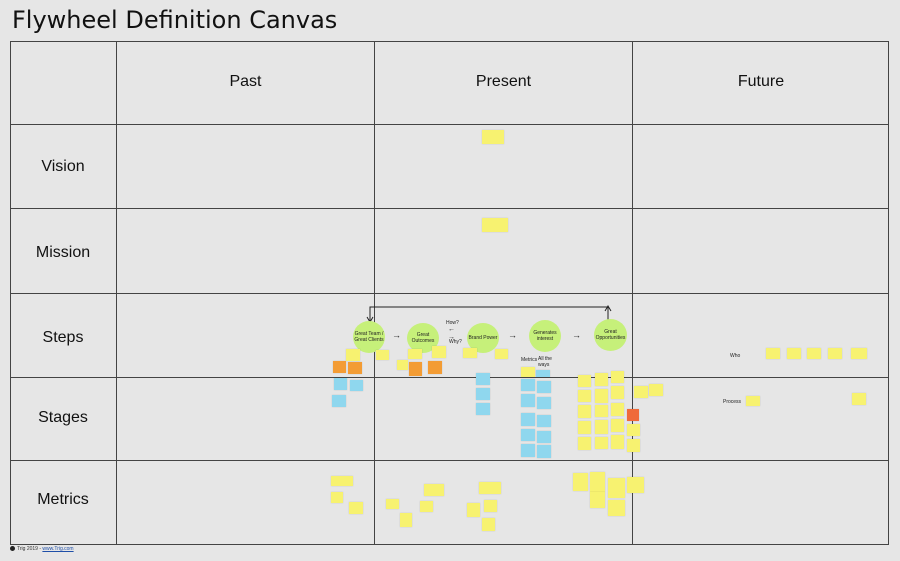  What do you see at coordinates (245, 81) in the screenshot?
I see `column-header-past: Past` at bounding box center [245, 81].